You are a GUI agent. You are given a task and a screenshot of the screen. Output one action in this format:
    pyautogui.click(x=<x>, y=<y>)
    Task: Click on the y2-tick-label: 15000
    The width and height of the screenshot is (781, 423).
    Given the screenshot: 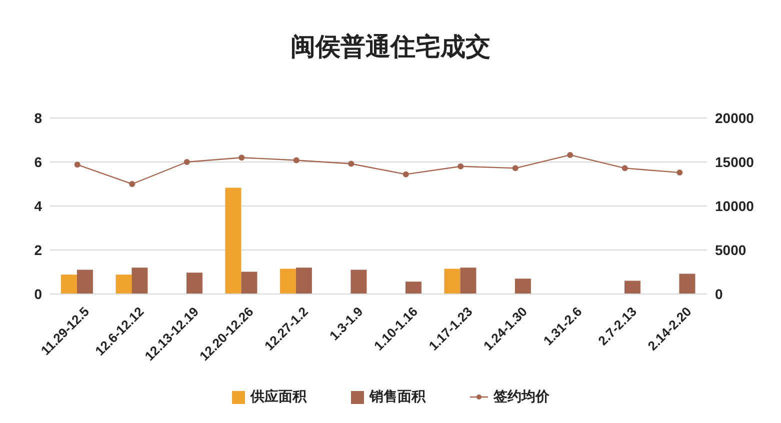 What is the action you would take?
    pyautogui.click(x=734, y=162)
    